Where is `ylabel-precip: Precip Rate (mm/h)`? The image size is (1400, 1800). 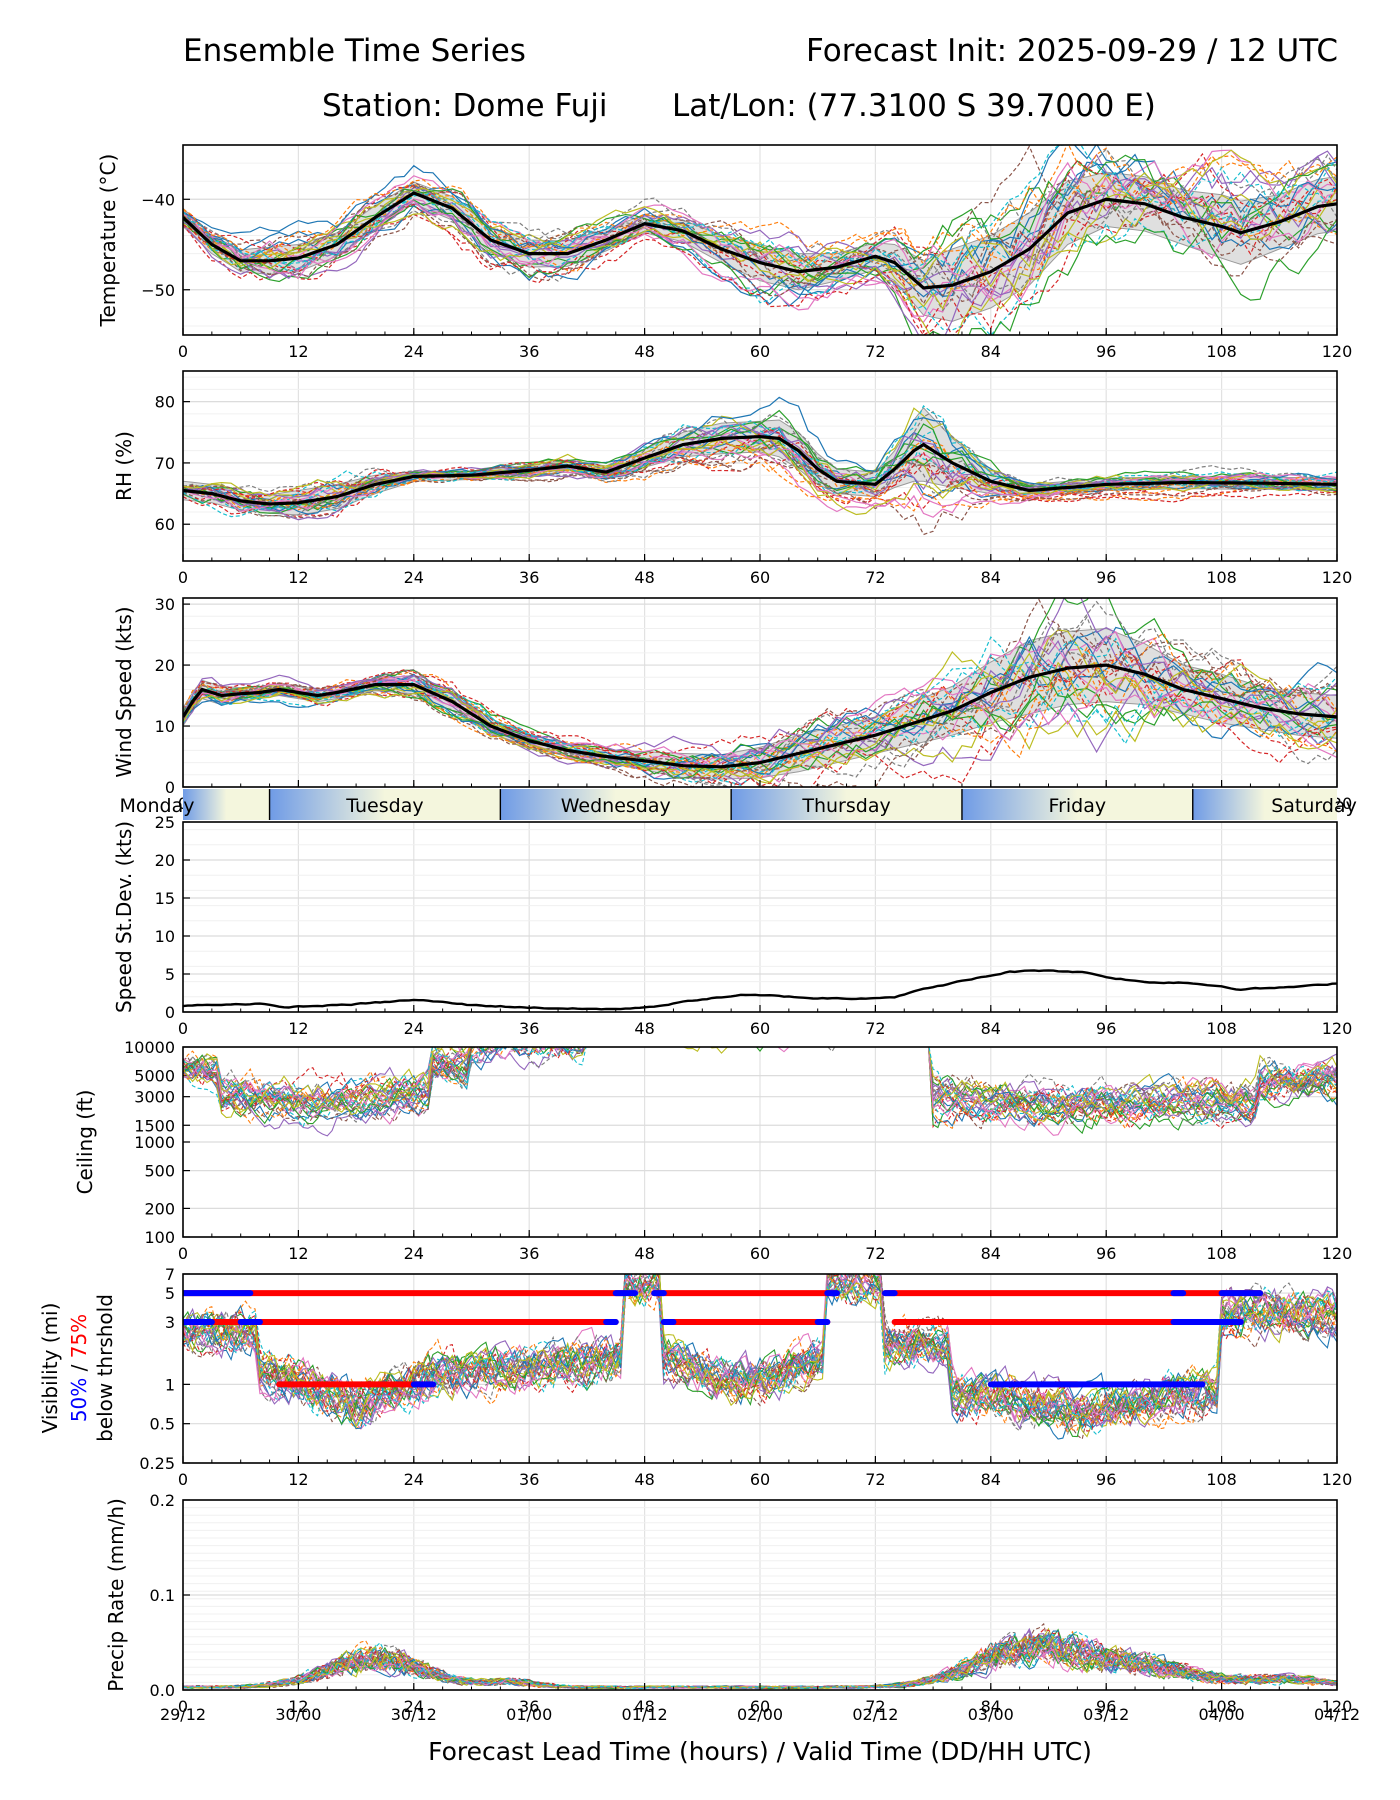
ylabel-precip: Precip Rate (mm/h) is located at coordinates (116, 1595).